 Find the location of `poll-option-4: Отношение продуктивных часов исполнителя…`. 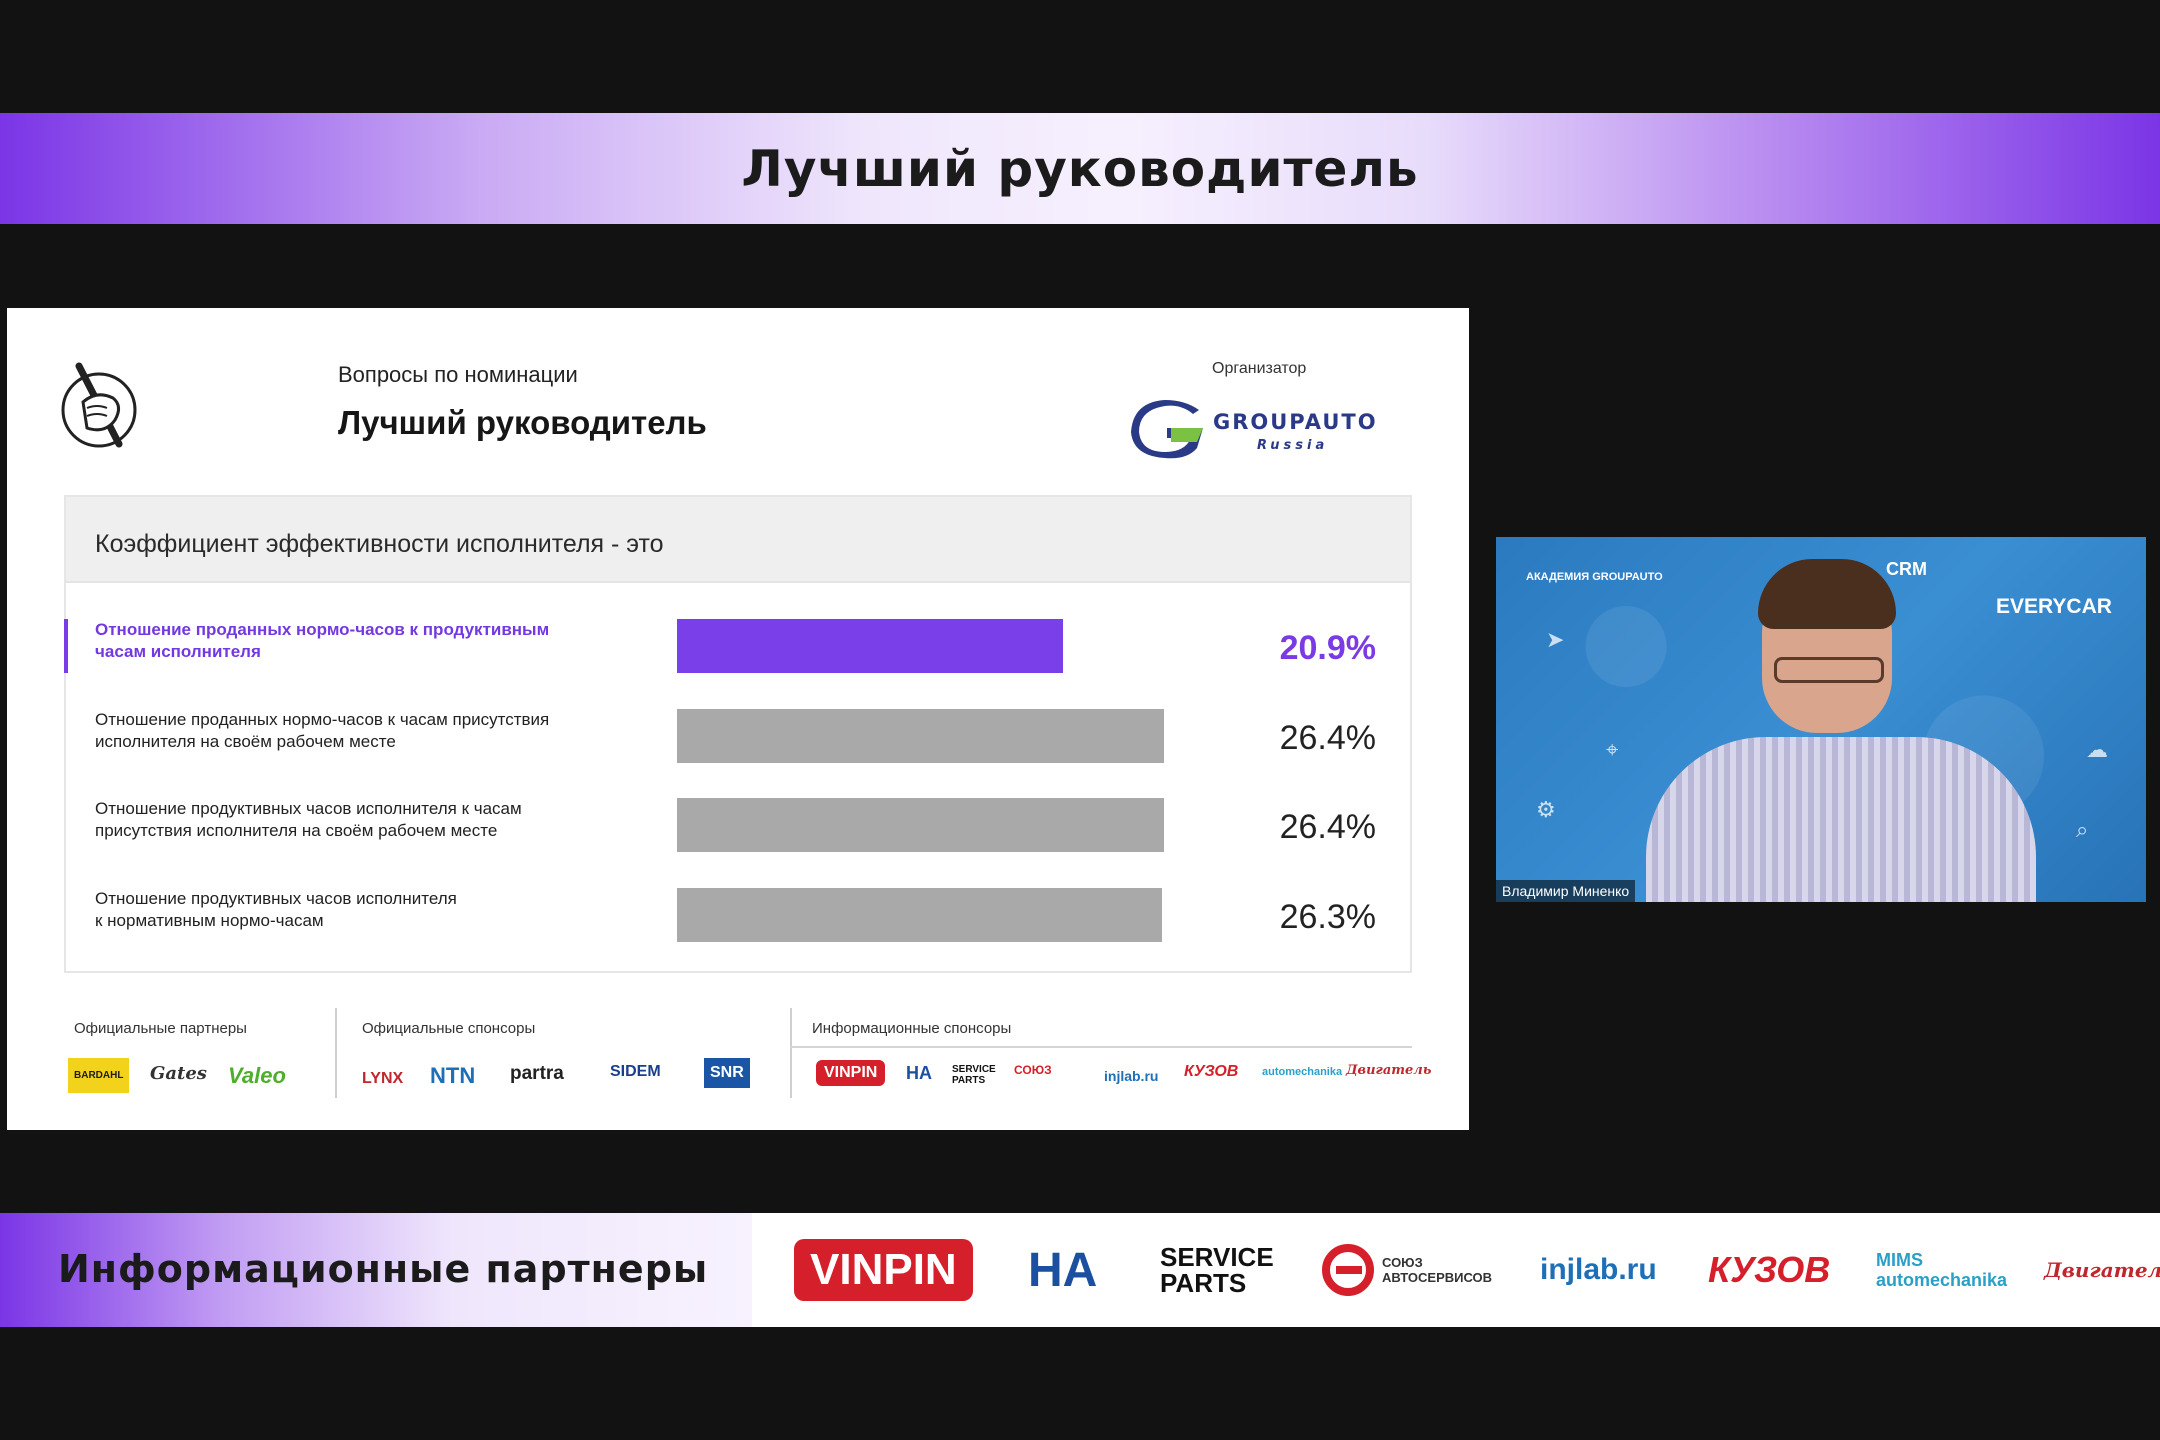

poll-option-4: Отношение продуктивных часов исполнителя… is located at coordinates (738, 918).